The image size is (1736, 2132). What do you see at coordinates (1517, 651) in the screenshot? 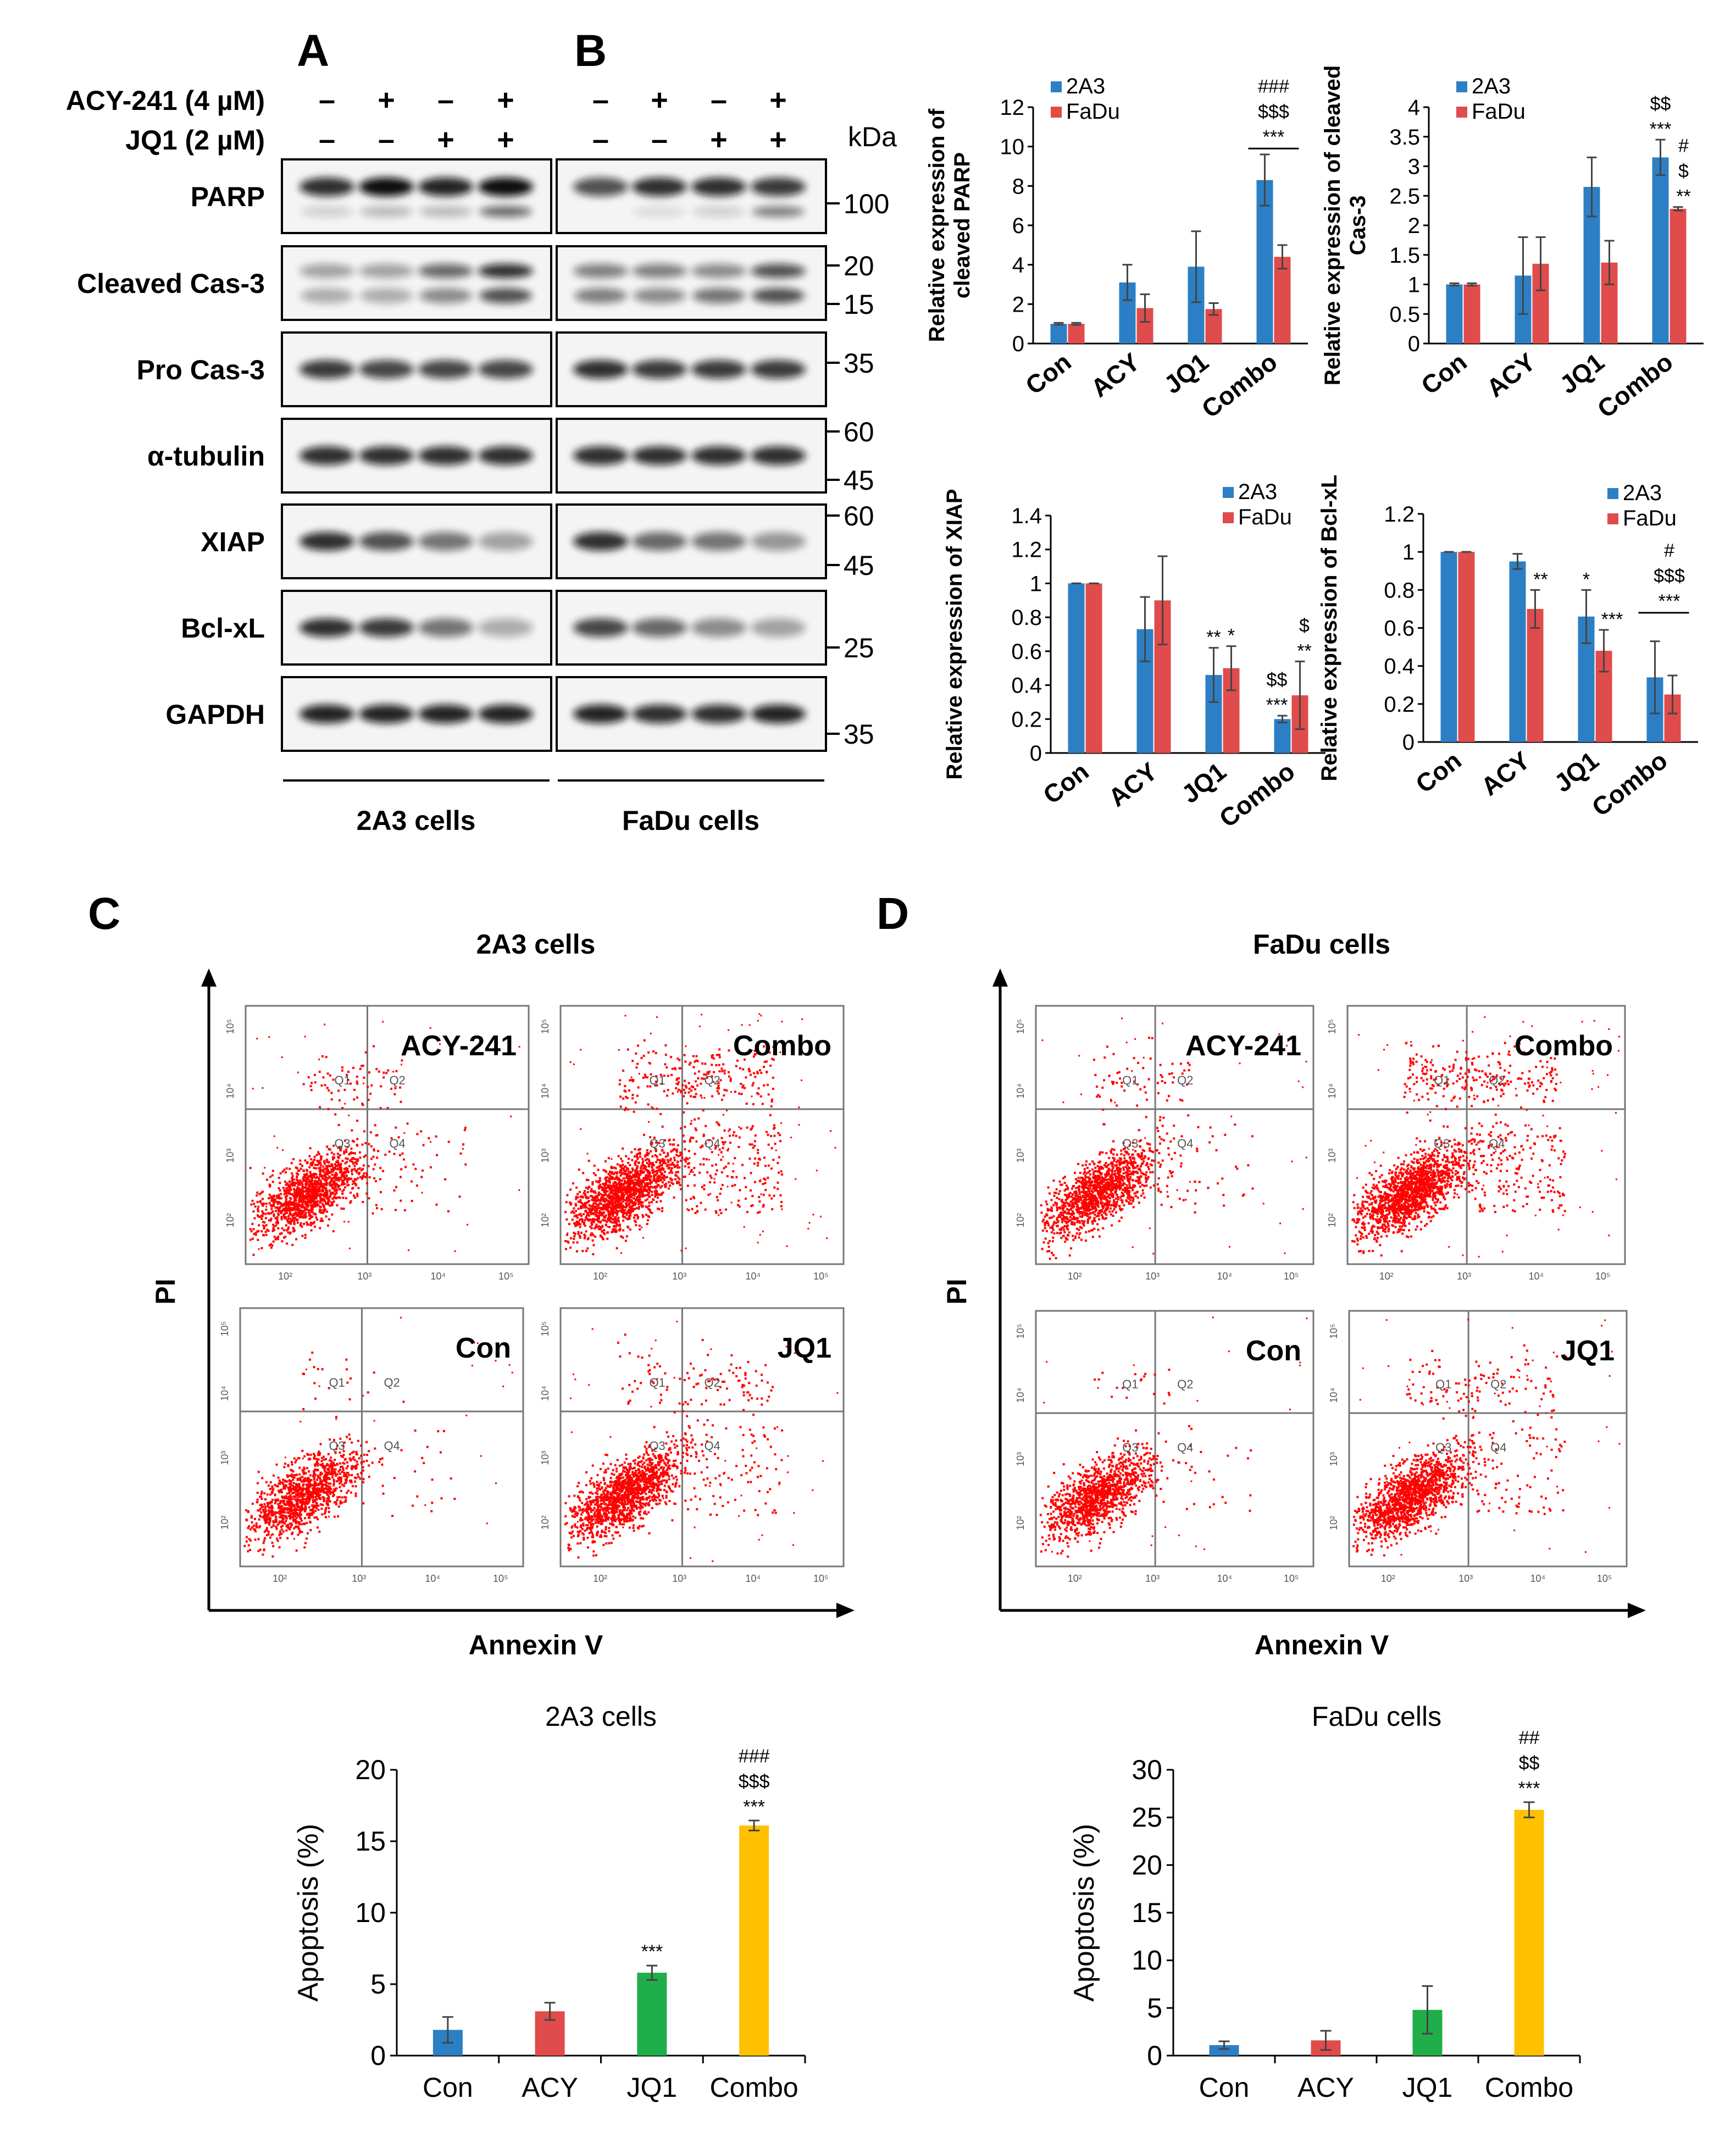
I see `bar` at bounding box center [1517, 651].